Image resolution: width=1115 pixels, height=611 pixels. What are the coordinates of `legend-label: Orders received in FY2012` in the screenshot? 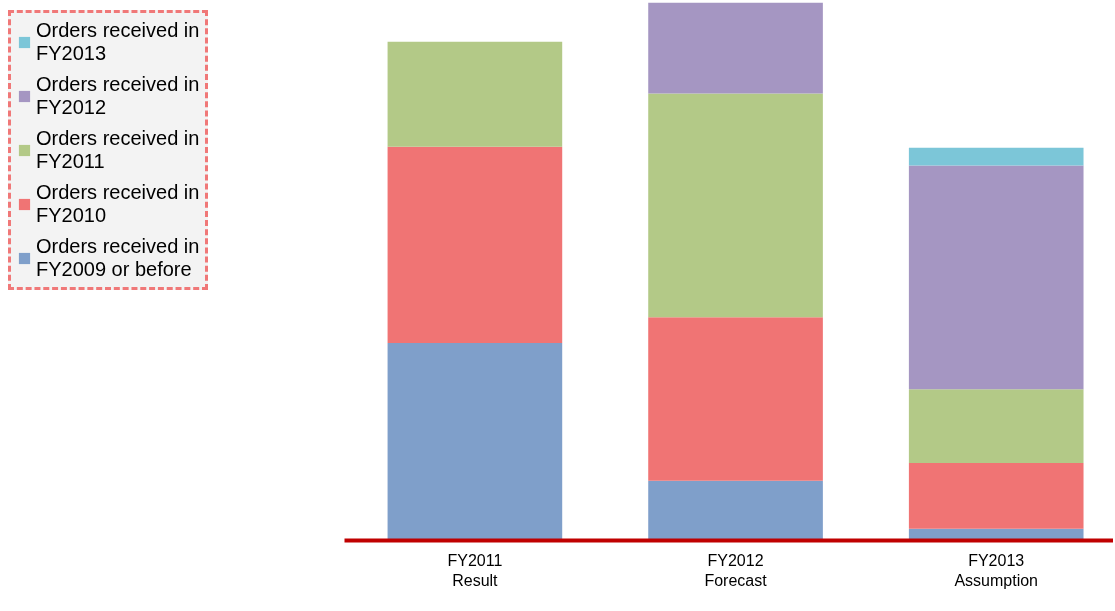 It's located at (118, 96).